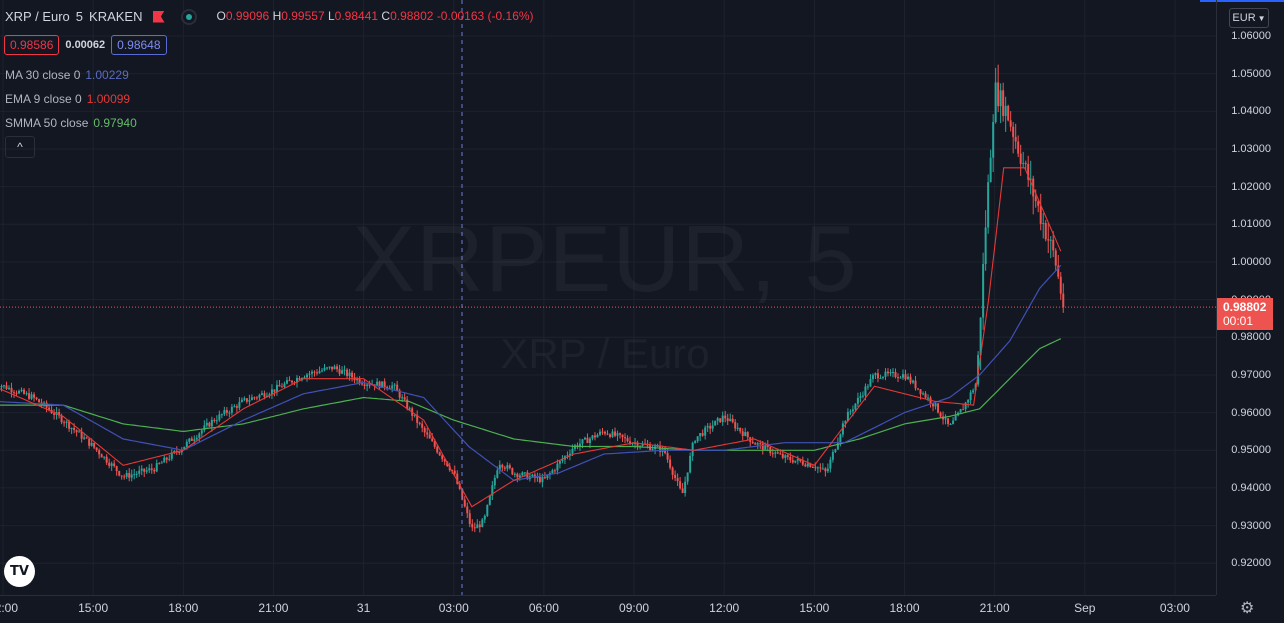  I want to click on price-tick-label: 1.06000, so click(1251, 36).